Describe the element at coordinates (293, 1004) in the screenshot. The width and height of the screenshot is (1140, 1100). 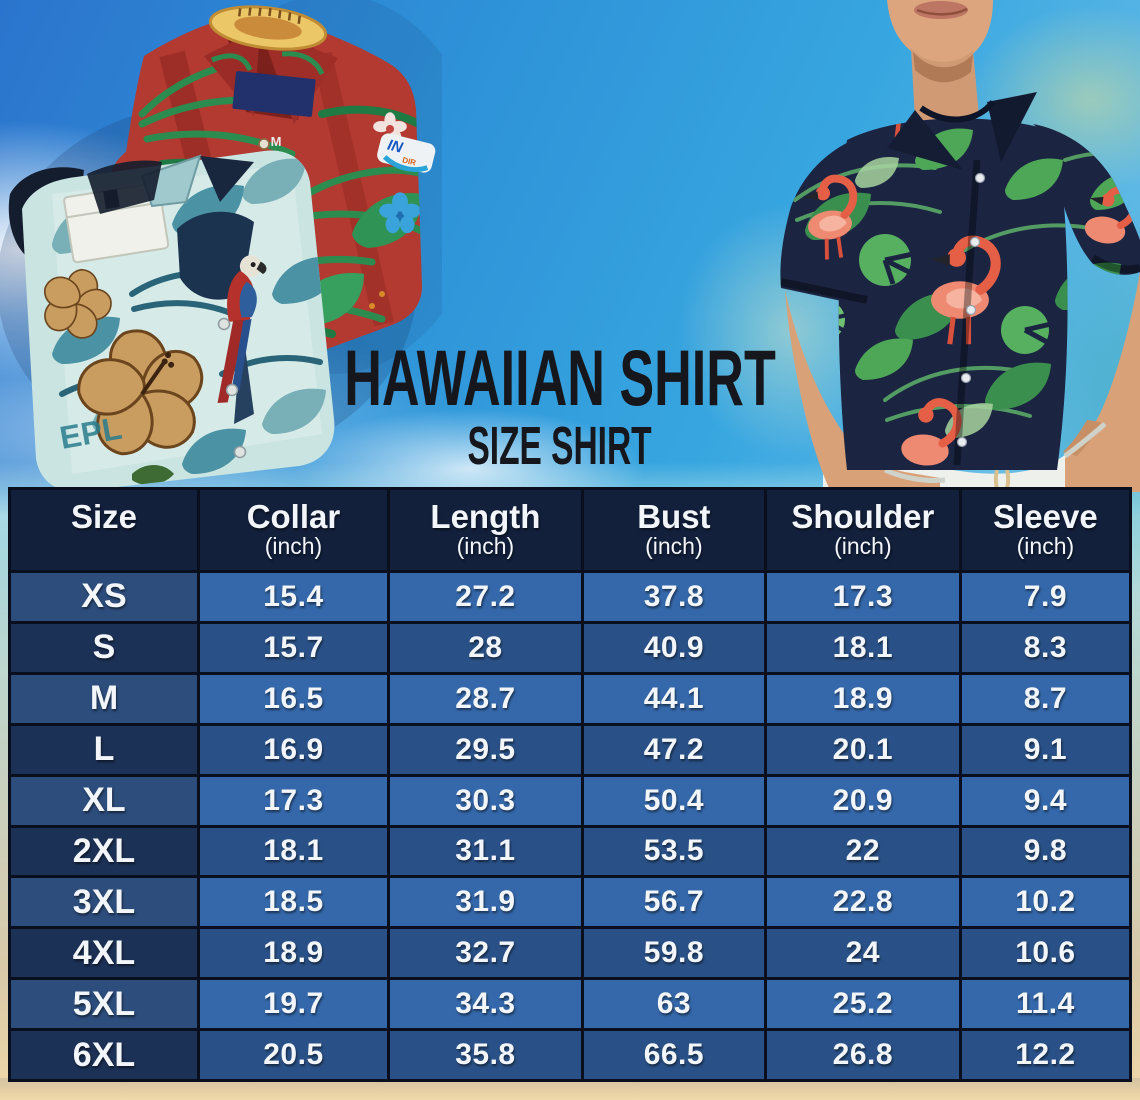
I see `row-value: 19.7` at that location.